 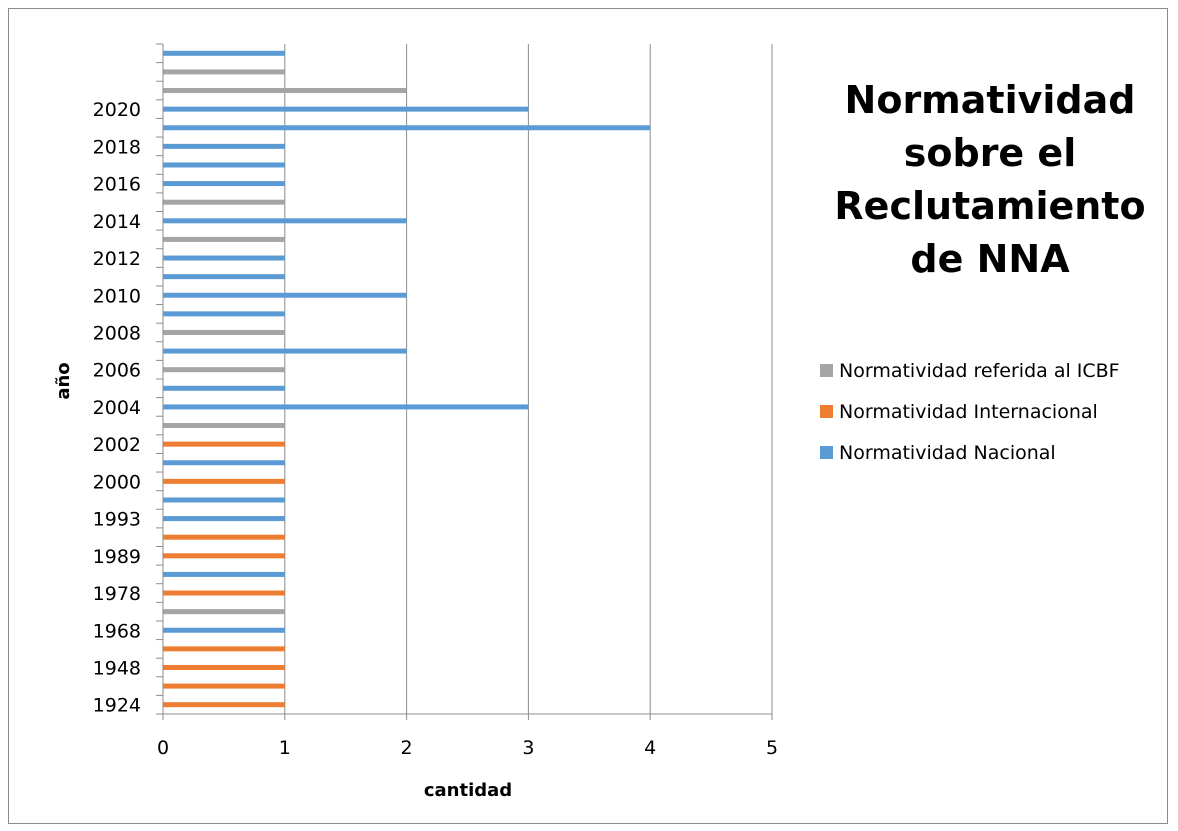 What do you see at coordinates (826, 370) in the screenshot?
I see `legend-swatch-icbf` at bounding box center [826, 370].